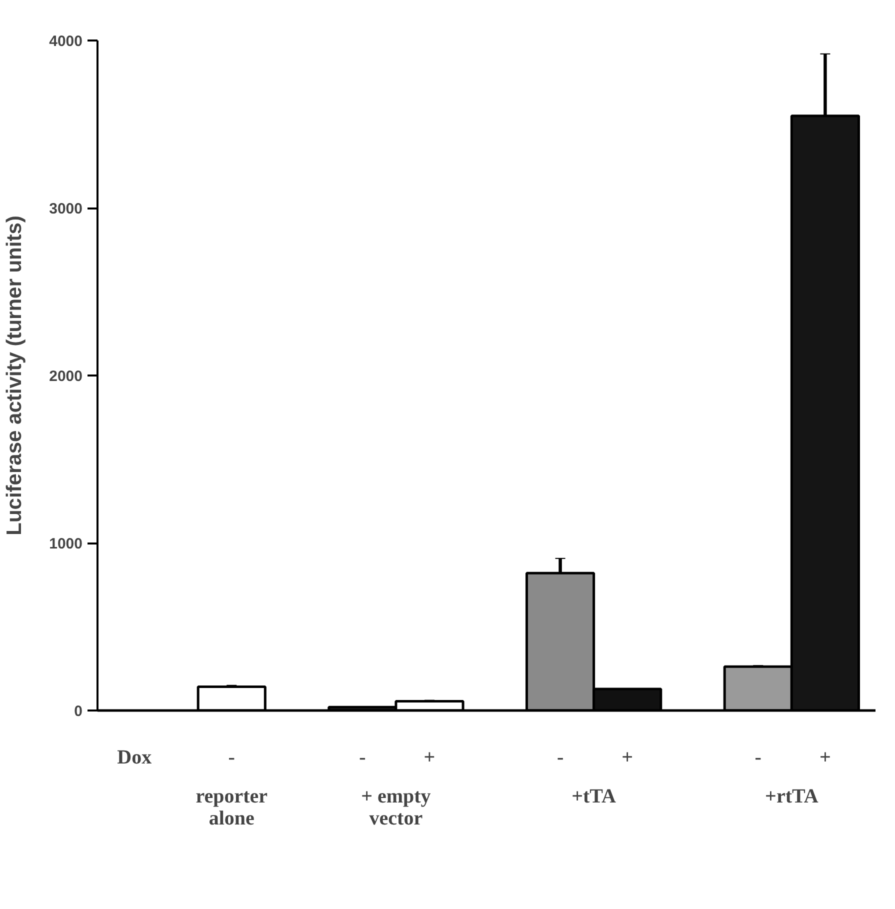  Describe the element at coordinates (66, 544) in the screenshot. I see `y-tick-label: 1000` at that location.